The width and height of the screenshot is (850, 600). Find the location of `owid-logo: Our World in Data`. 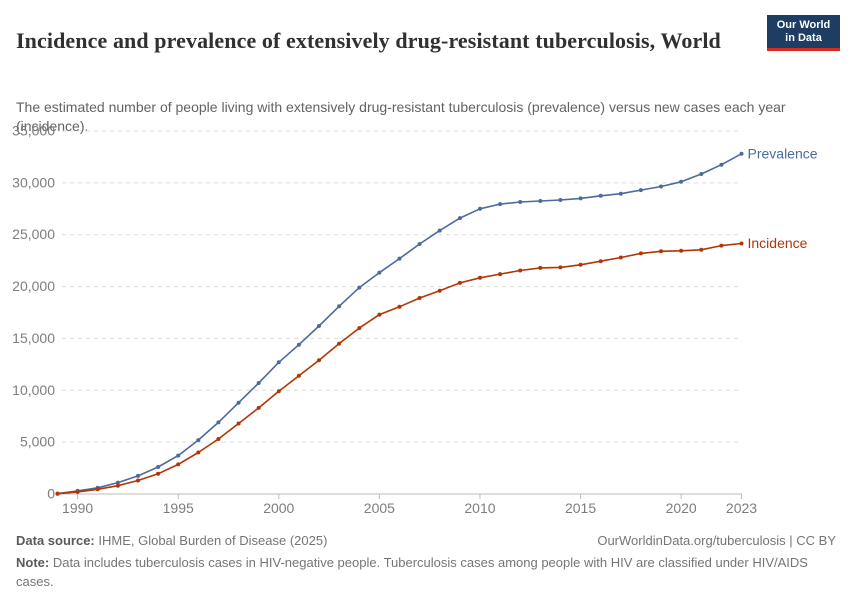

owid-logo: Our World in Data is located at coordinates (803, 33).